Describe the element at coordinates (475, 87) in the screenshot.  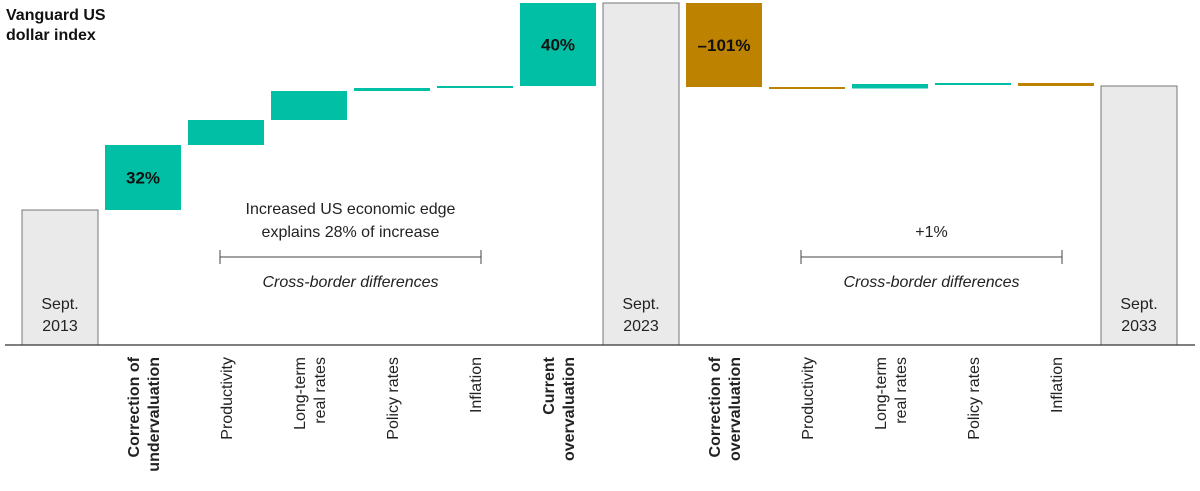
I see `bar-5-inflation` at that location.